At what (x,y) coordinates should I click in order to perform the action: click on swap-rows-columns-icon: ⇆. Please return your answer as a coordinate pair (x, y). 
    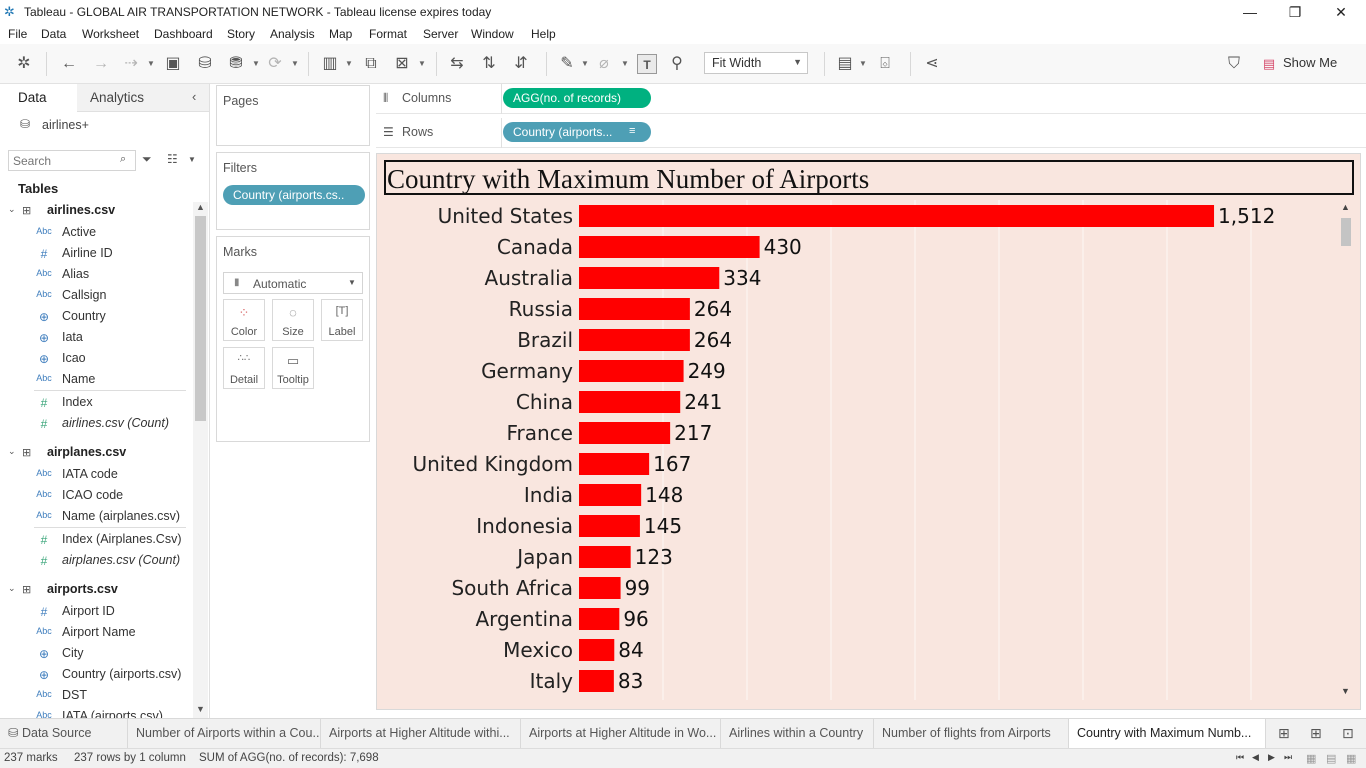
    Looking at the image, I should click on (457, 63).